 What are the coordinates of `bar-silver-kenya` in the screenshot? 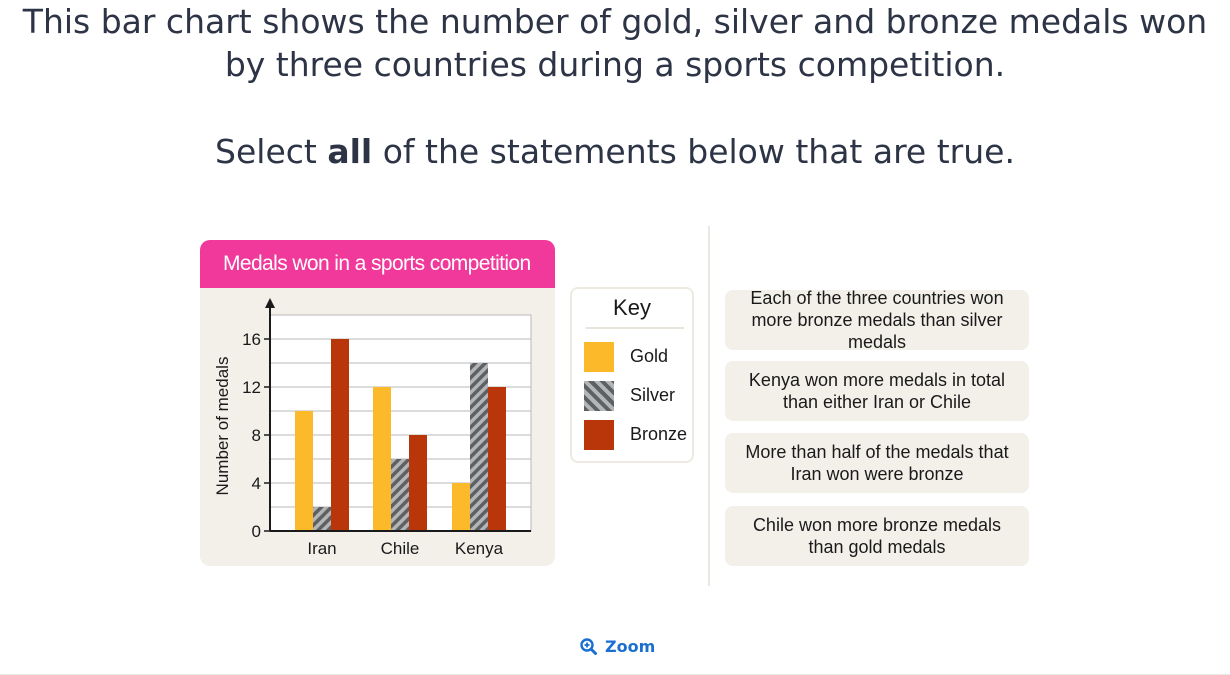 It's located at (479, 447).